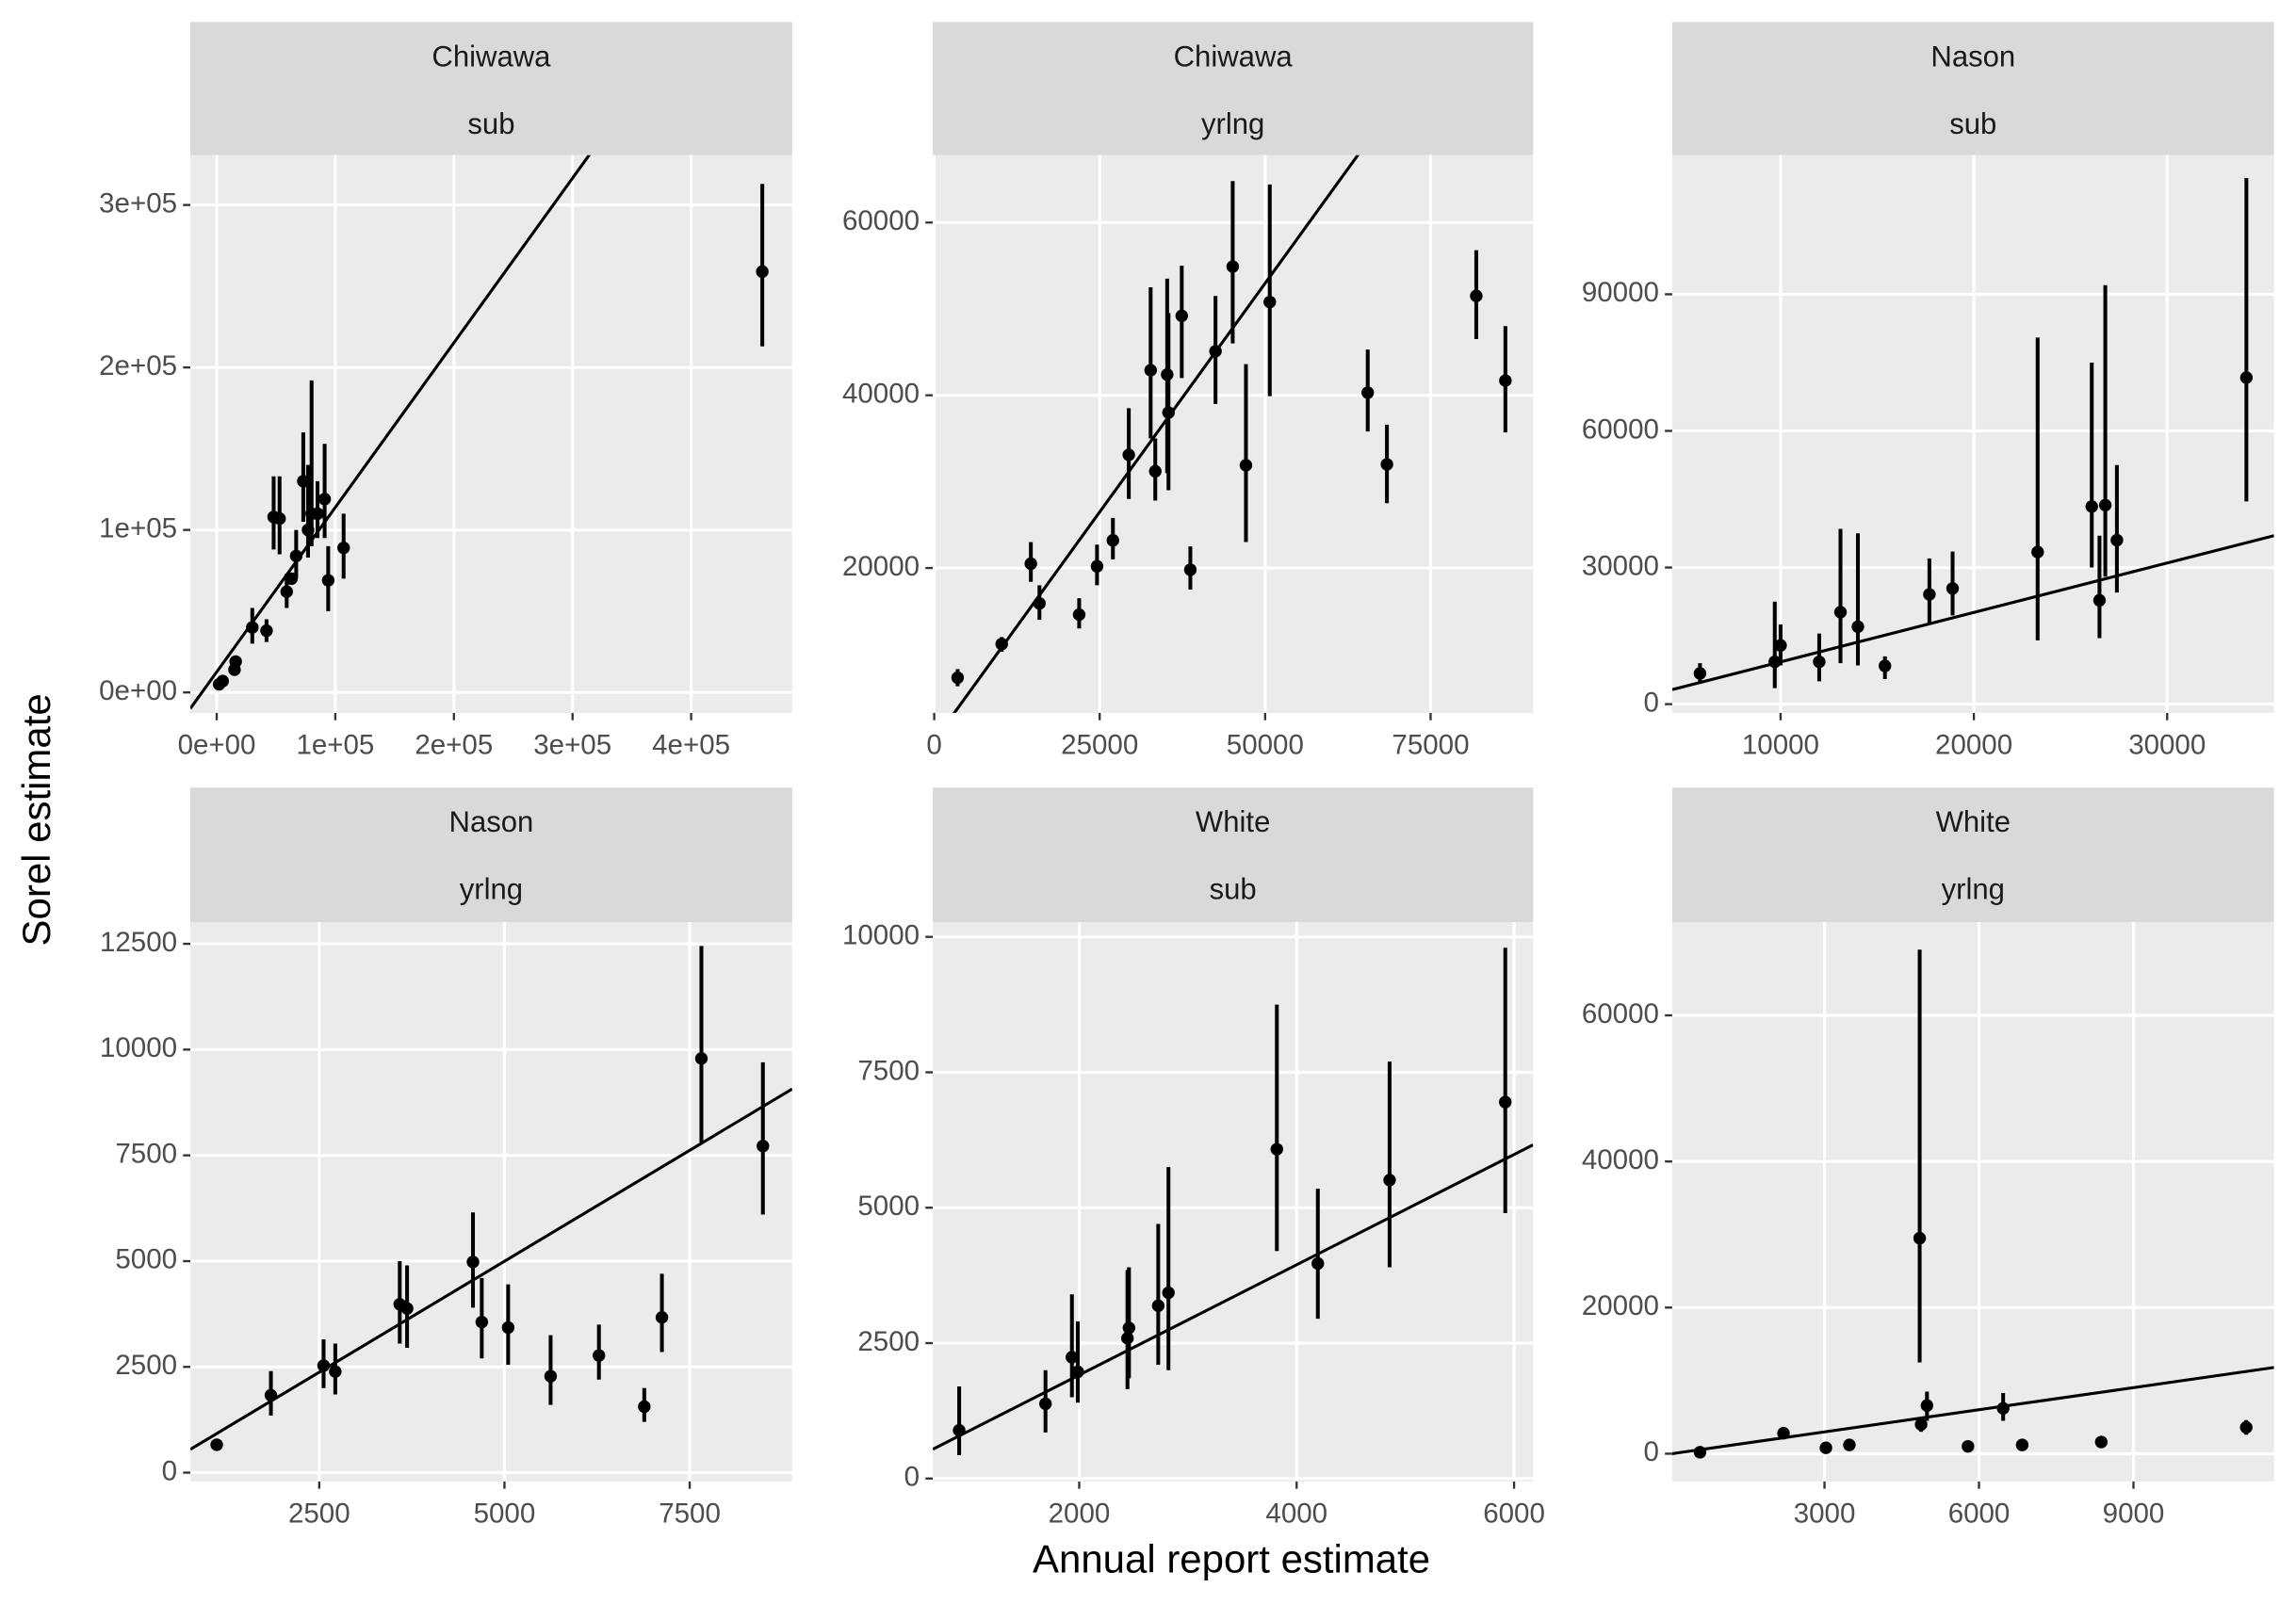  Describe the element at coordinates (146, 1365) in the screenshot. I see `y-tick-label: 2500` at that location.